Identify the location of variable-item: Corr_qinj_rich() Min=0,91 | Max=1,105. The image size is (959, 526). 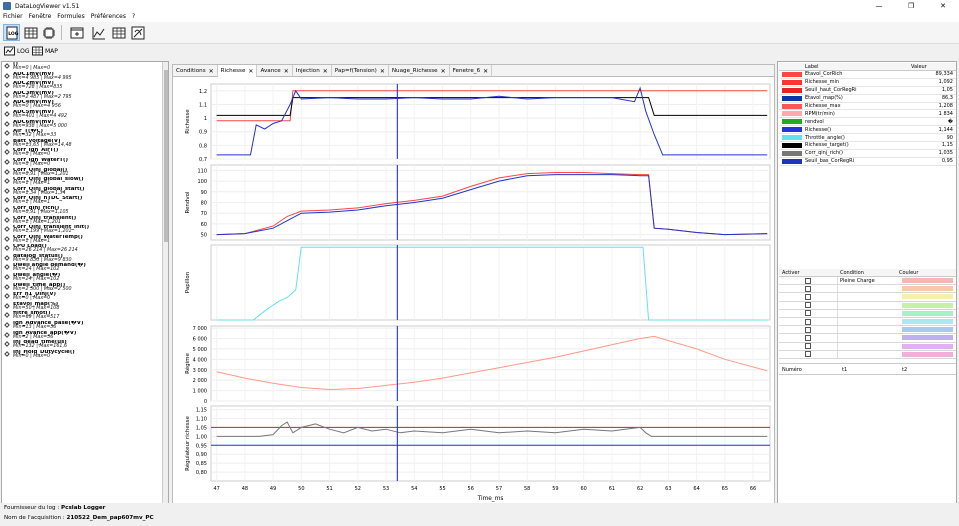
(85, 211).